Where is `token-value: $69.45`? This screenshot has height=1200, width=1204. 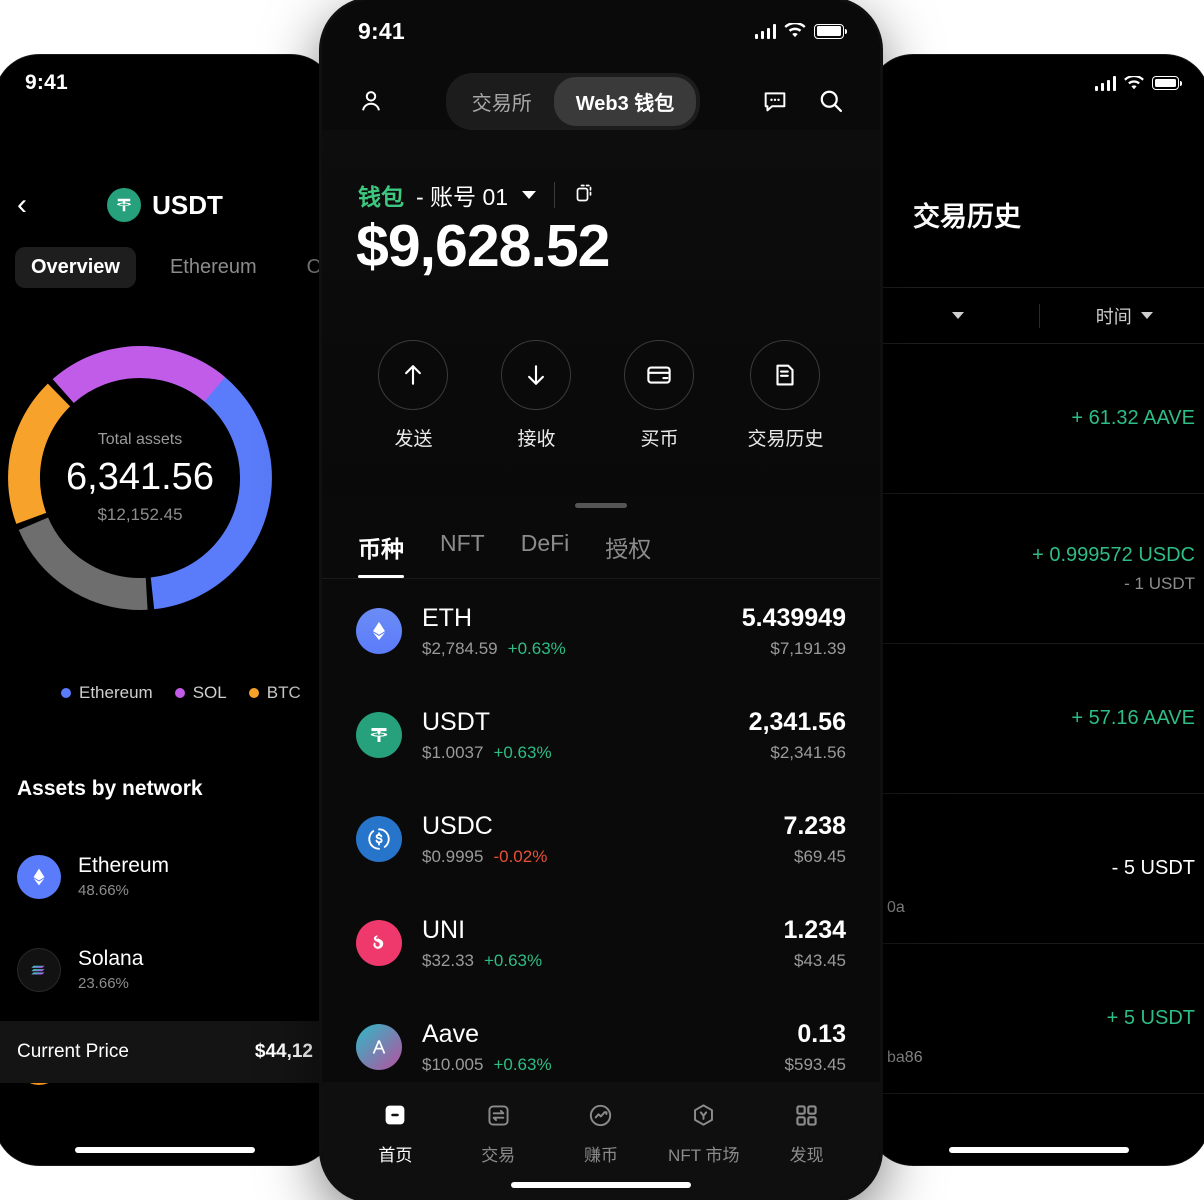
token-value: $69.45 is located at coordinates (820, 856).